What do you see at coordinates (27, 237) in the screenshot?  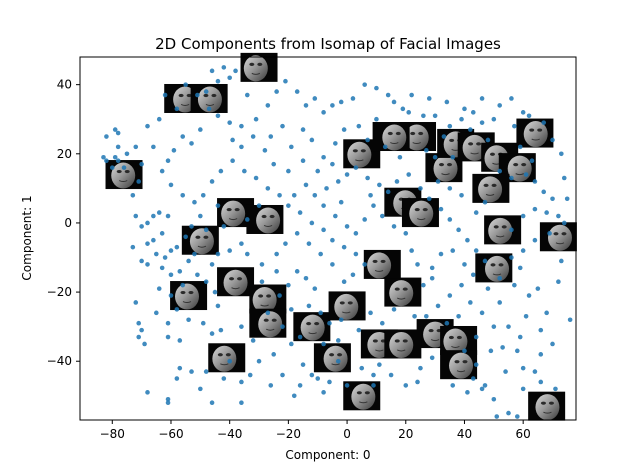 I see `y-axis-label: Component: 1` at bounding box center [27, 237].